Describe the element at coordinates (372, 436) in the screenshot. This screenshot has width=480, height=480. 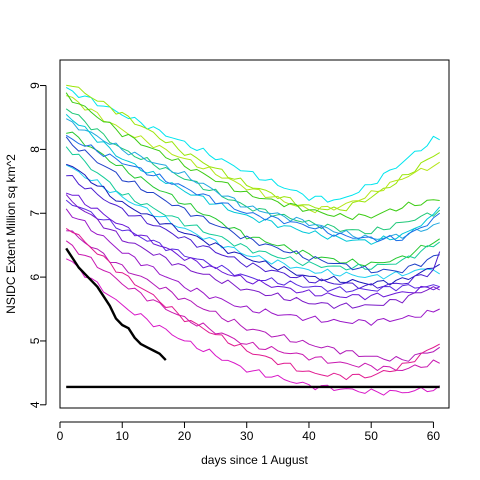
I see `x-tick-label: 50` at that location.